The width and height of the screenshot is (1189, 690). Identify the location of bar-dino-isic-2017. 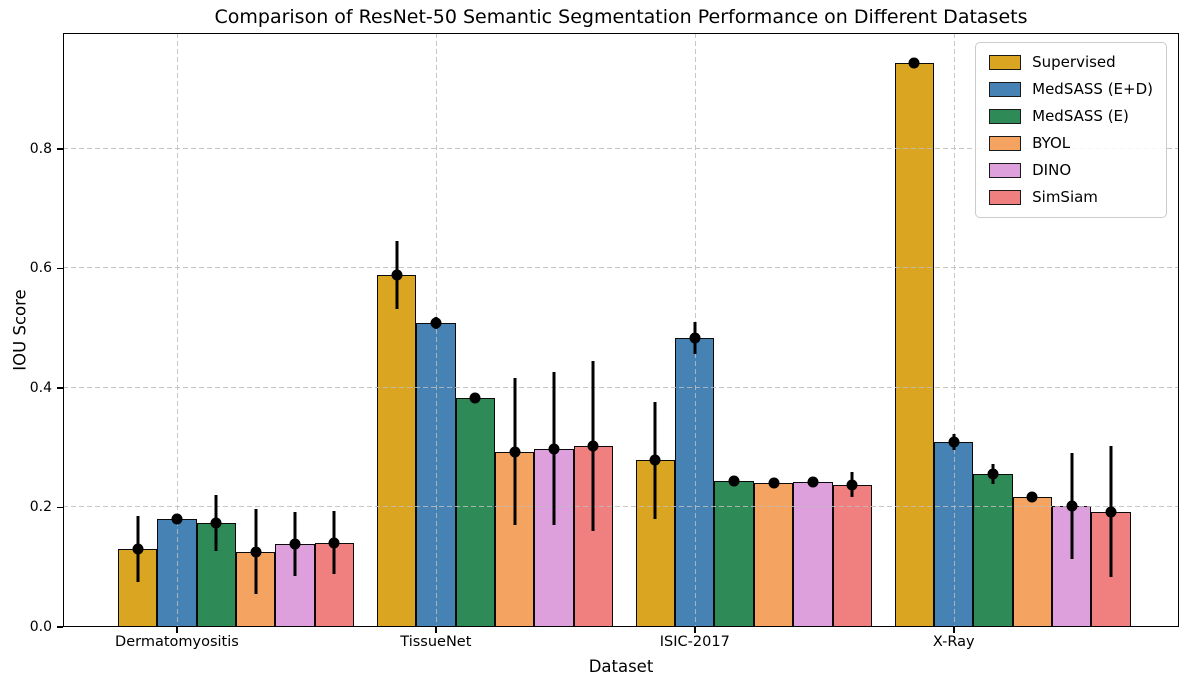
(813, 554).